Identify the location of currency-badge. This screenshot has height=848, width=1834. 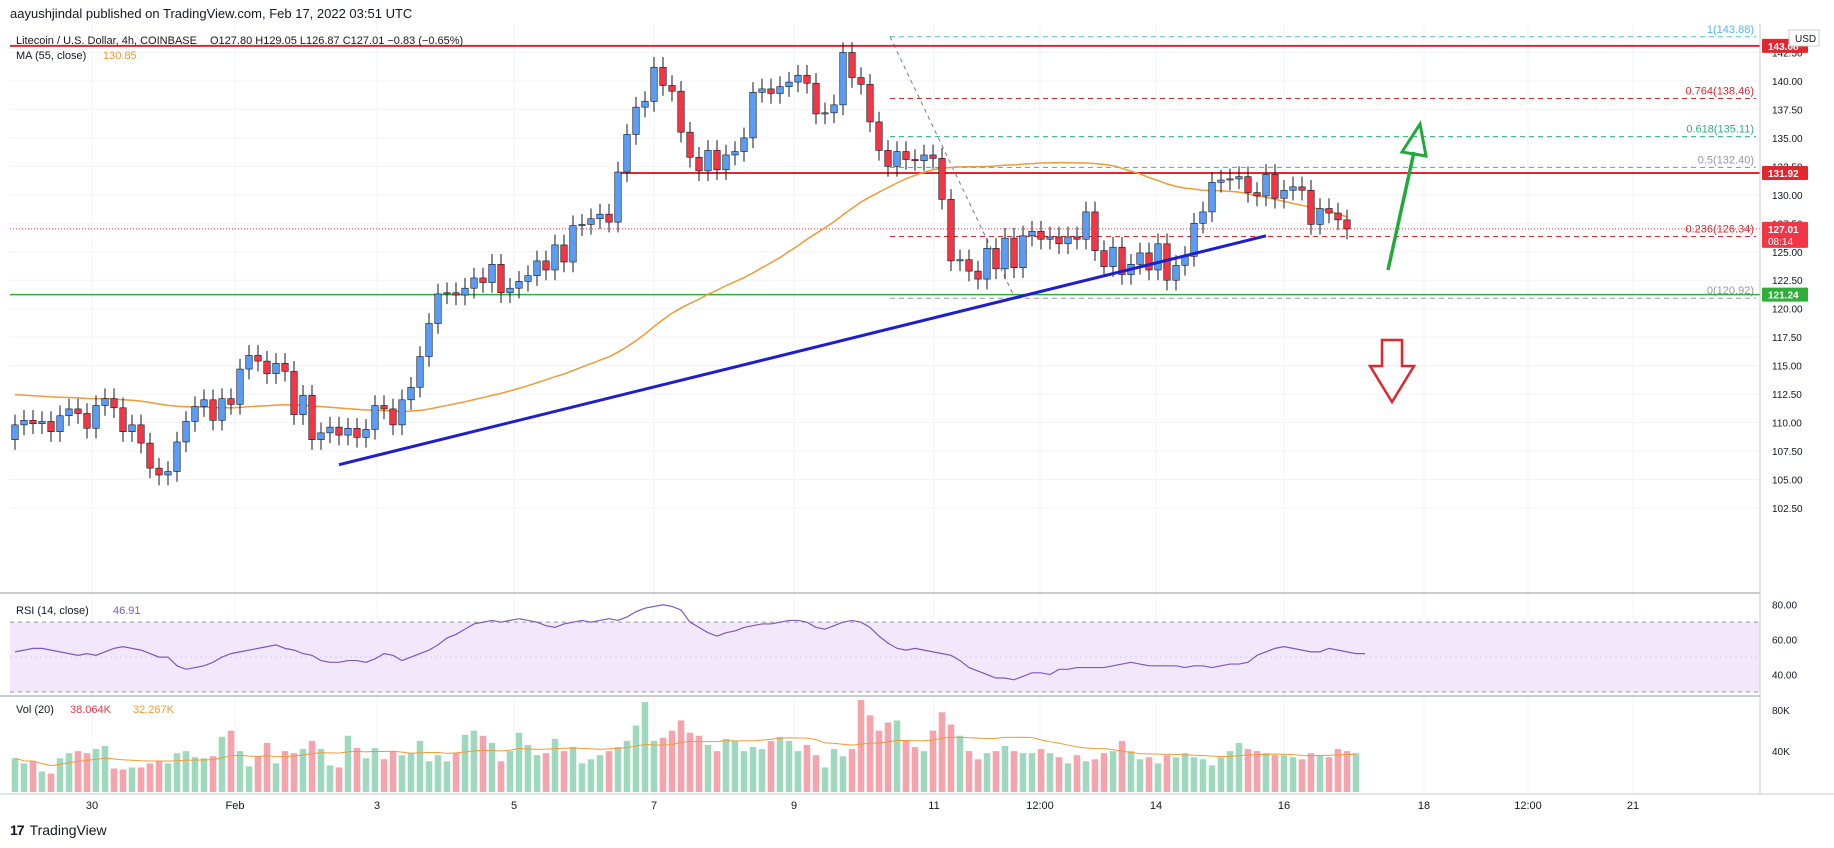
(1804, 38).